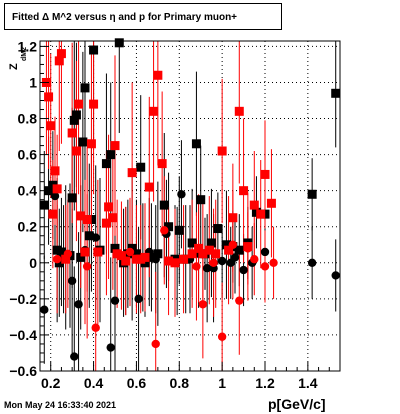  Describe the element at coordinates (23, 299) in the screenshot. I see `y-tick-label: −0.2` at that location.